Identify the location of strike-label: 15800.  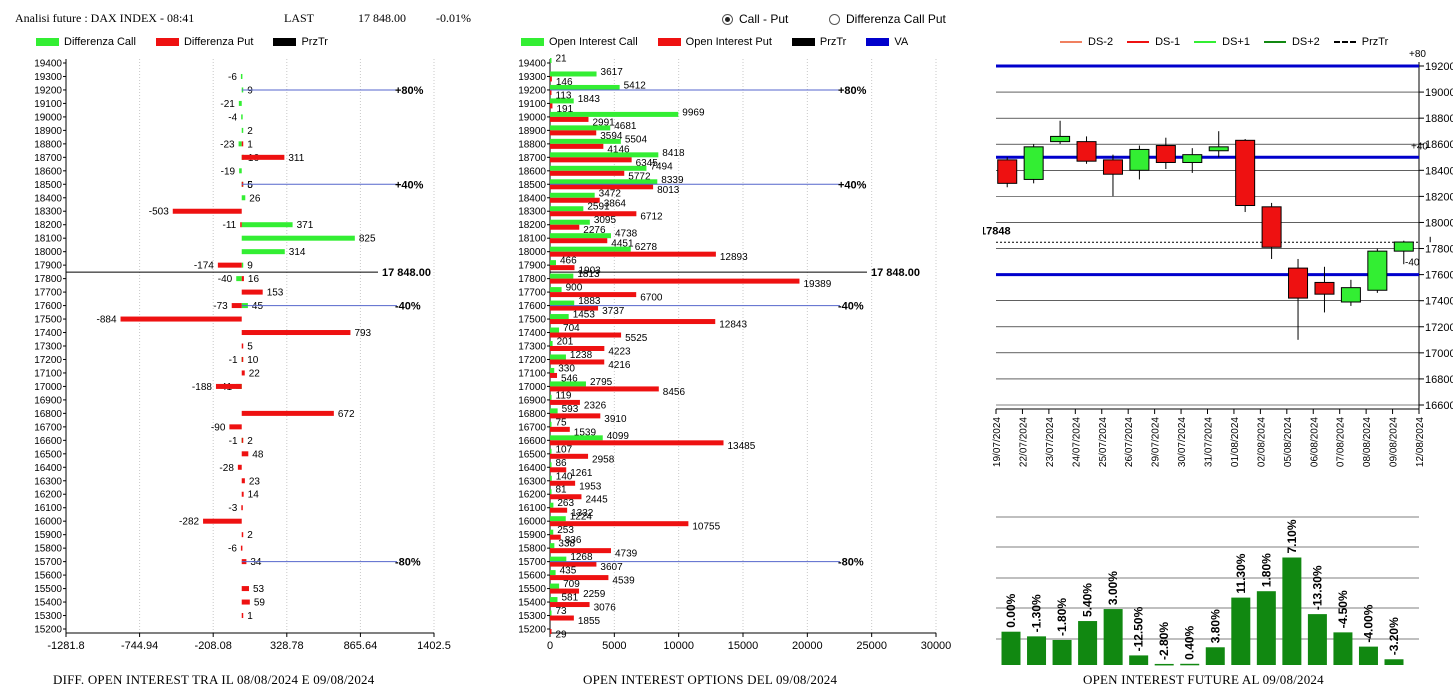
(532, 549).